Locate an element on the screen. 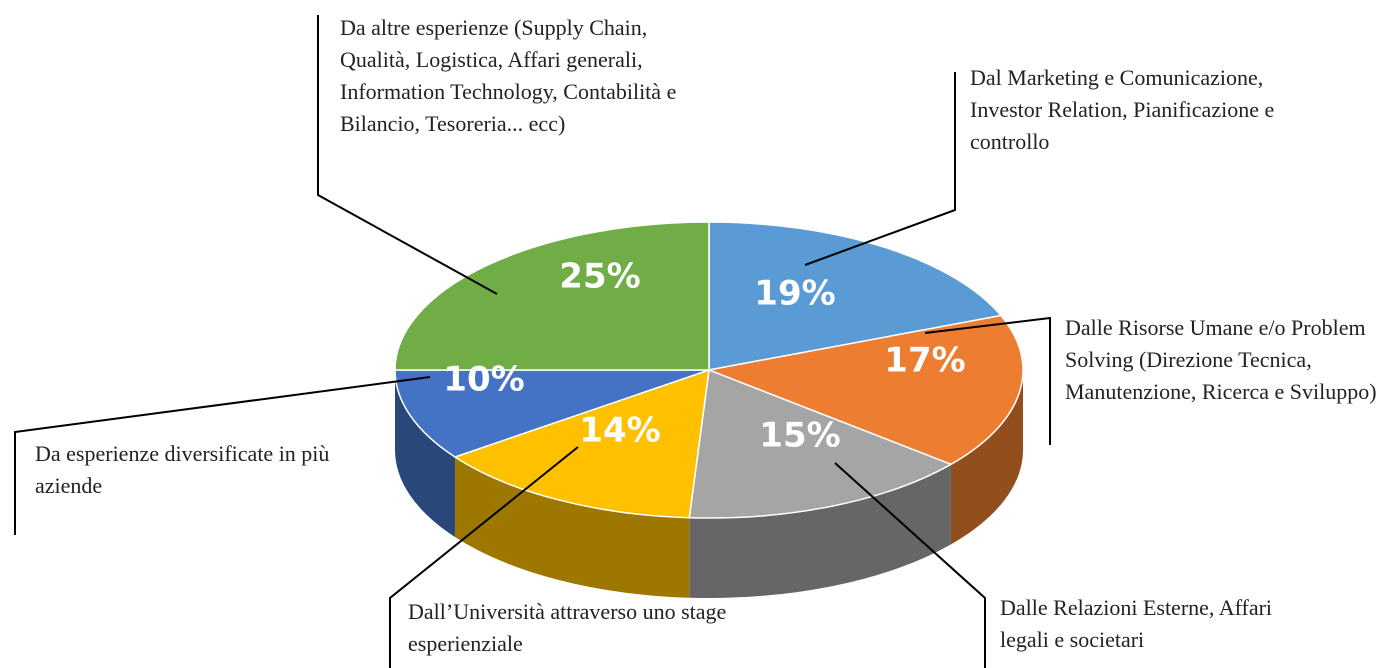 The width and height of the screenshot is (1400, 668). data-label: 25% is located at coordinates (599, 277).